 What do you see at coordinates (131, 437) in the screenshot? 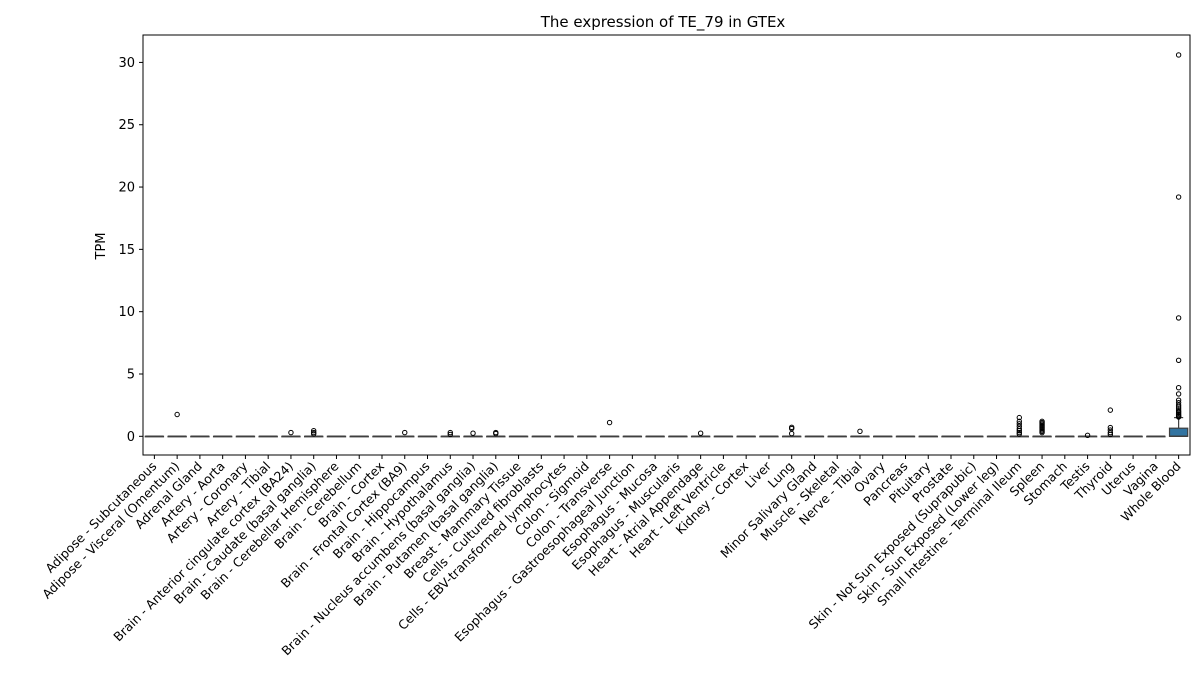
I see `y-tick-label-0: 0` at bounding box center [131, 437].